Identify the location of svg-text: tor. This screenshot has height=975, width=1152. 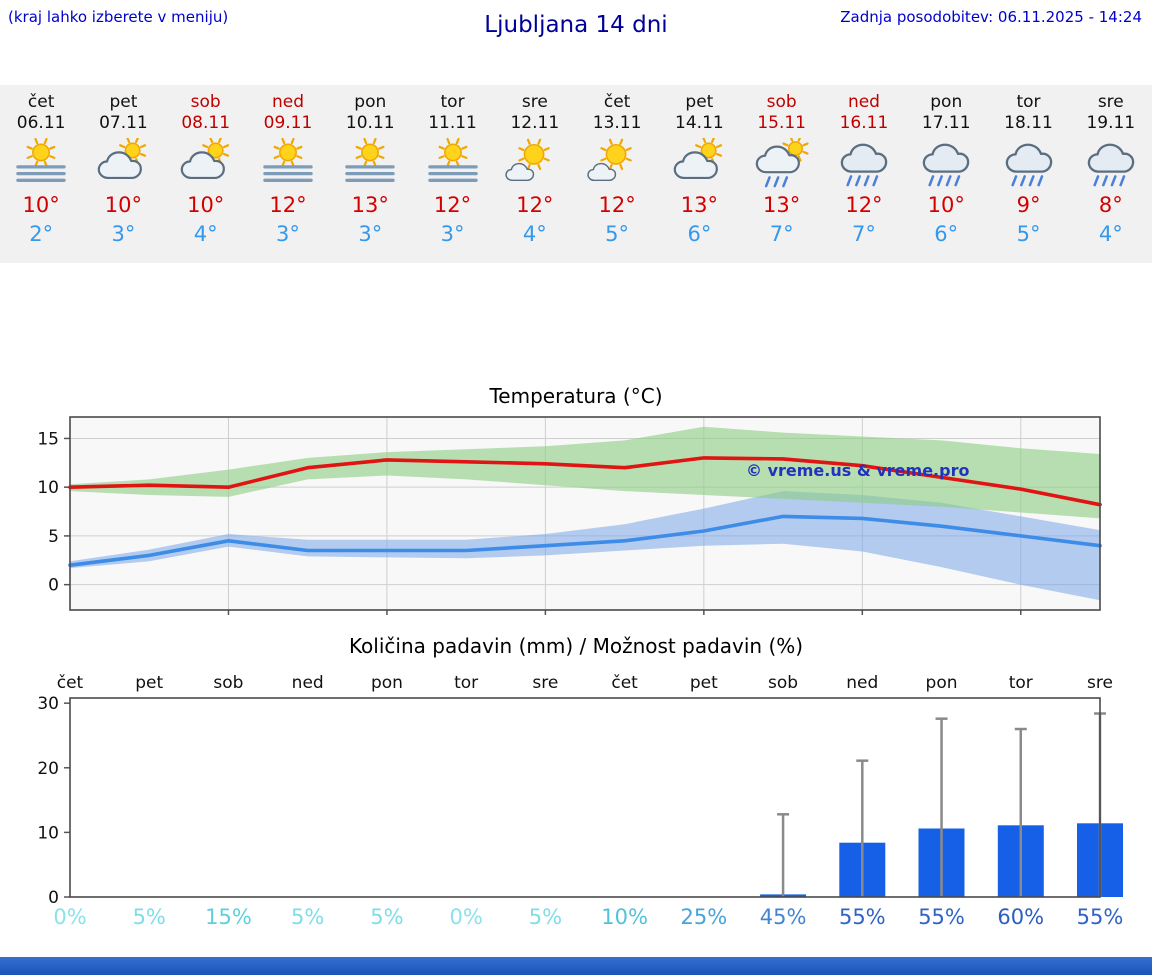
(466, 683).